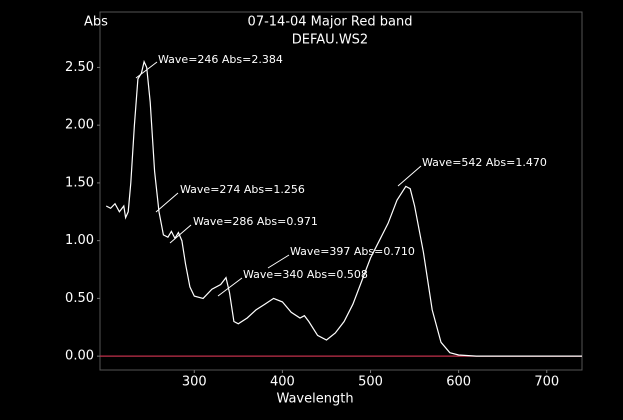 The width and height of the screenshot is (623, 420). Describe the element at coordinates (330, 40) in the screenshot. I see `chart-subtitle: DEFAU.WS2` at that location.